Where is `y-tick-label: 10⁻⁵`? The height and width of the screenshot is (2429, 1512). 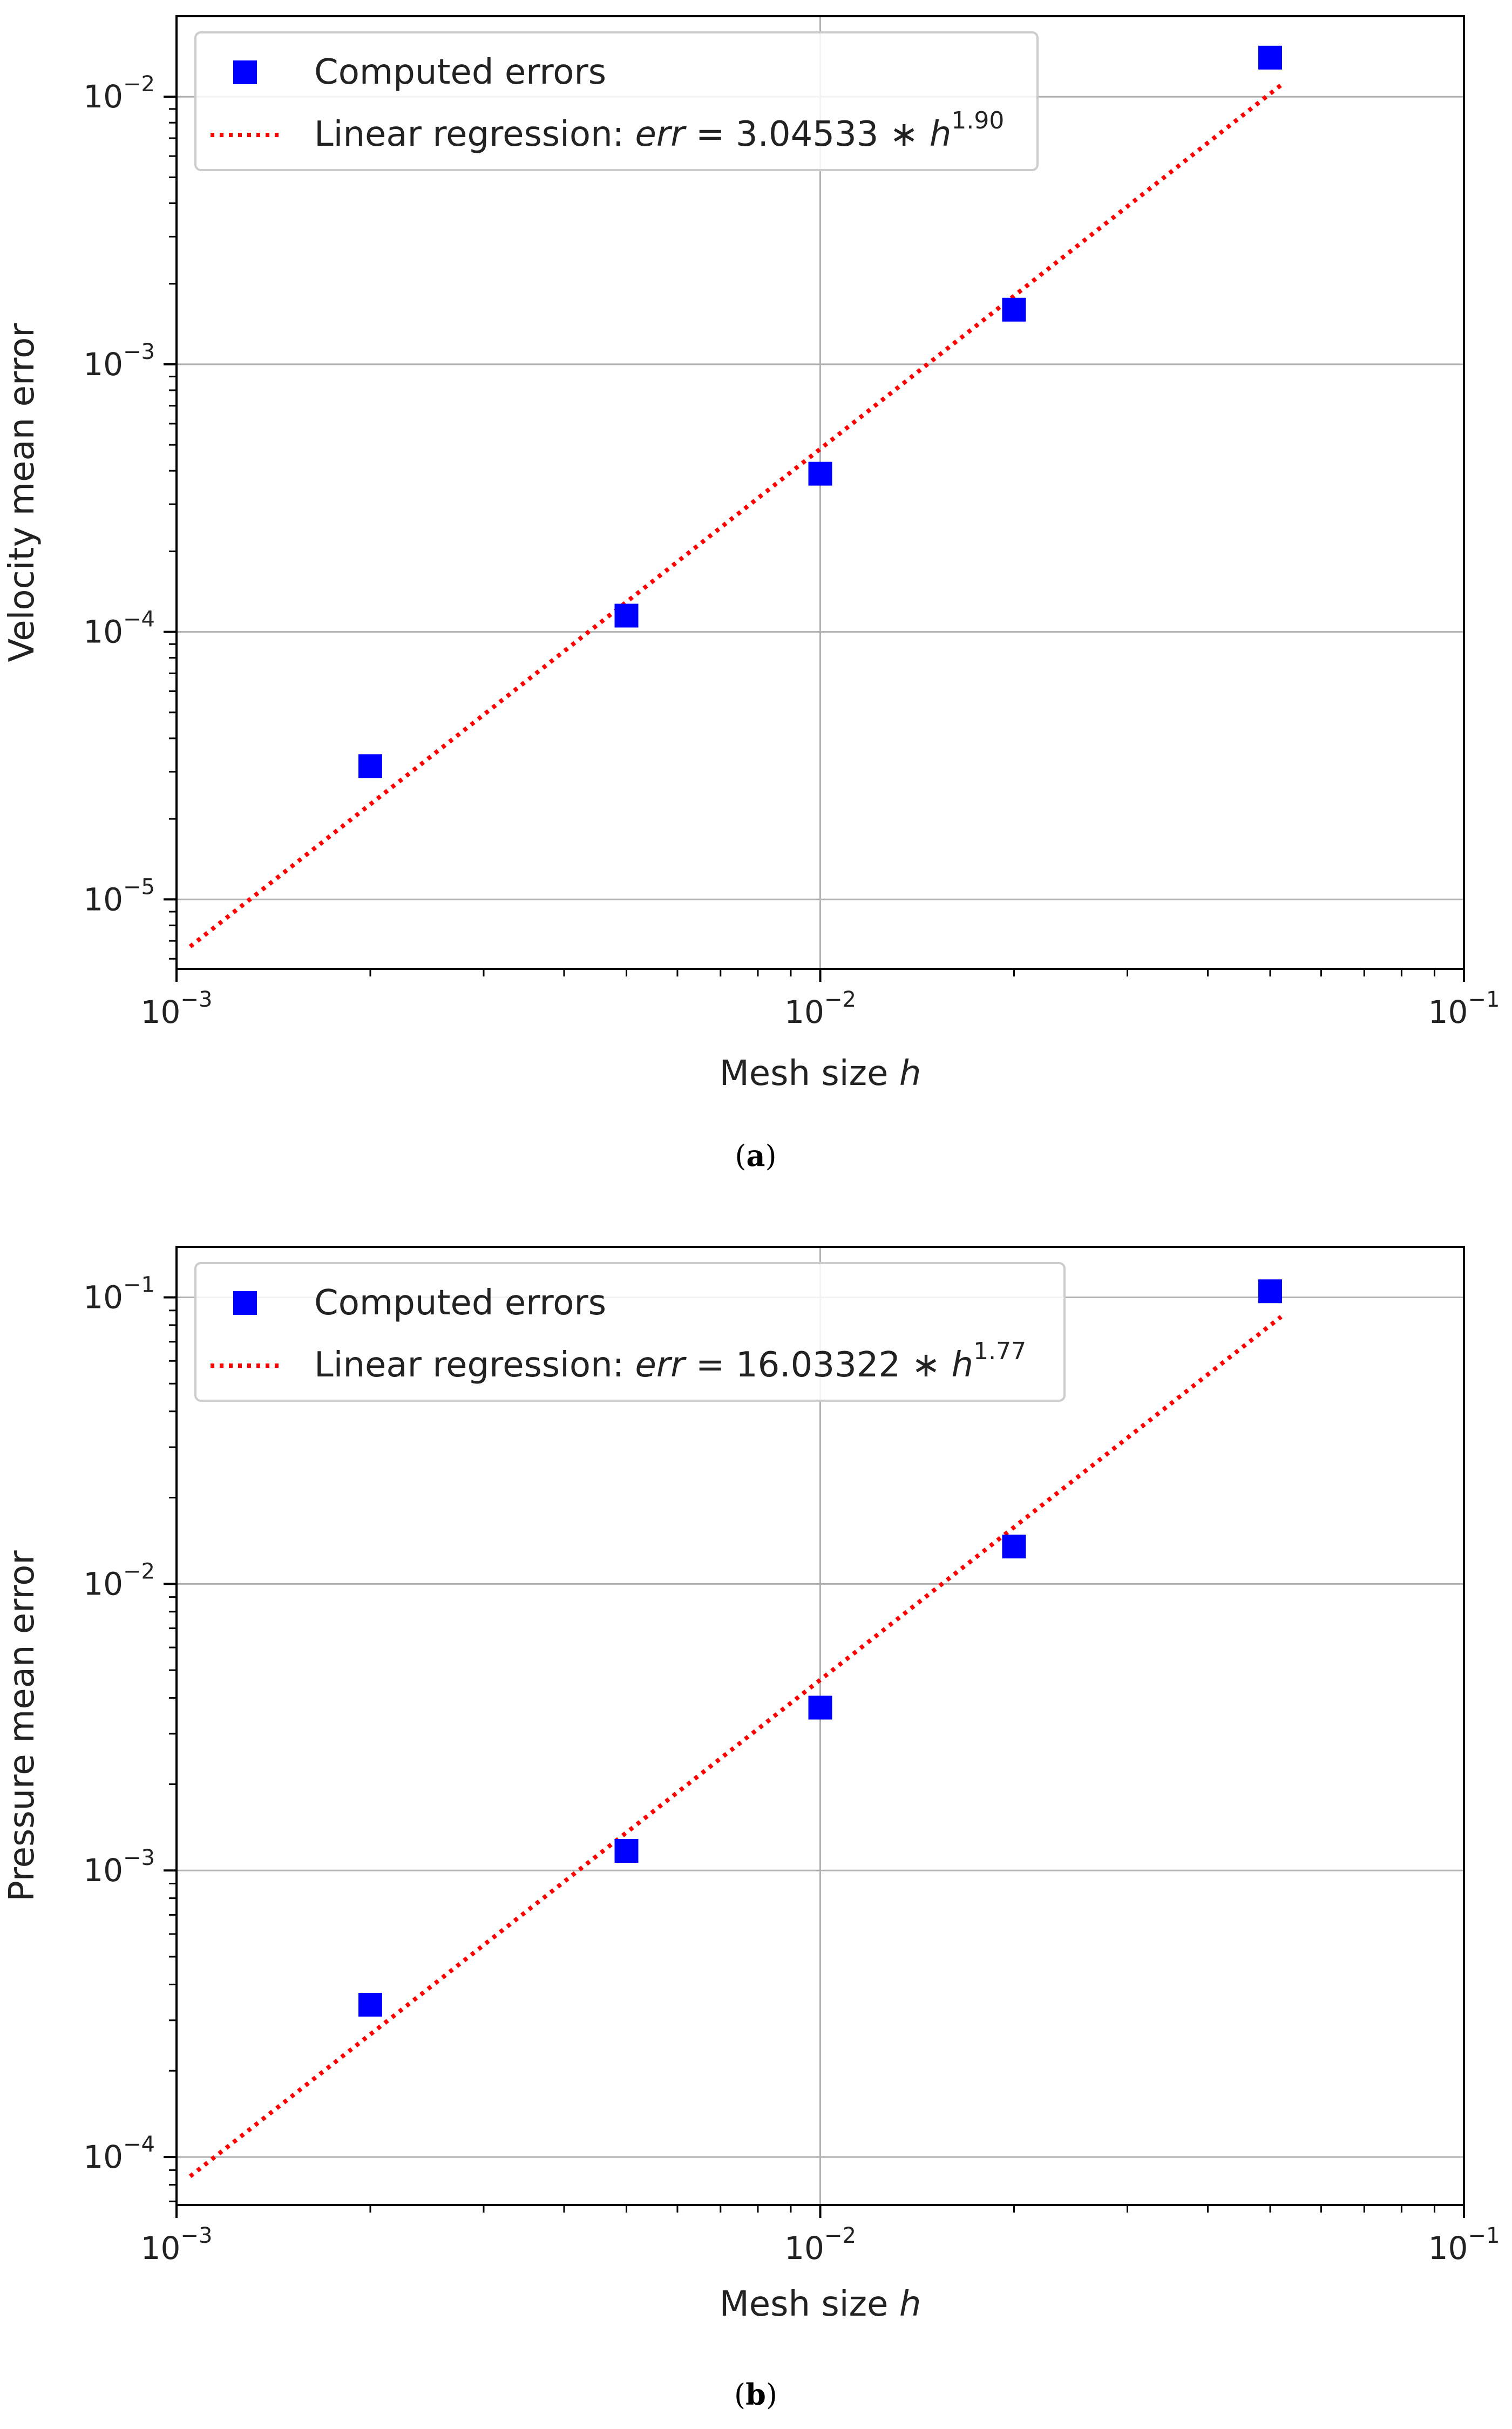
y-tick-label: 10⁻⁵ is located at coordinates (119, 896).